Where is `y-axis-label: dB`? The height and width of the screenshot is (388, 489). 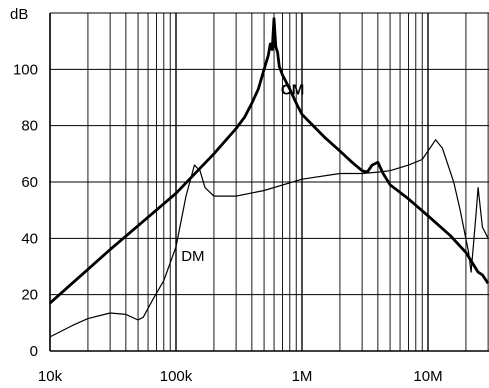
y-axis-label: dB is located at coordinates (19, 14).